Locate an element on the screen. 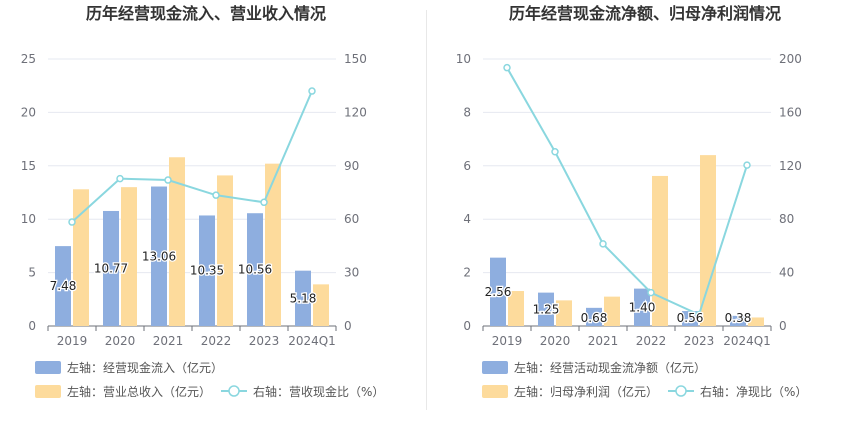 Image resolution: width=850 pixels, height=437 pixels. bar-data-label: 10.56 is located at coordinates (255, 270).